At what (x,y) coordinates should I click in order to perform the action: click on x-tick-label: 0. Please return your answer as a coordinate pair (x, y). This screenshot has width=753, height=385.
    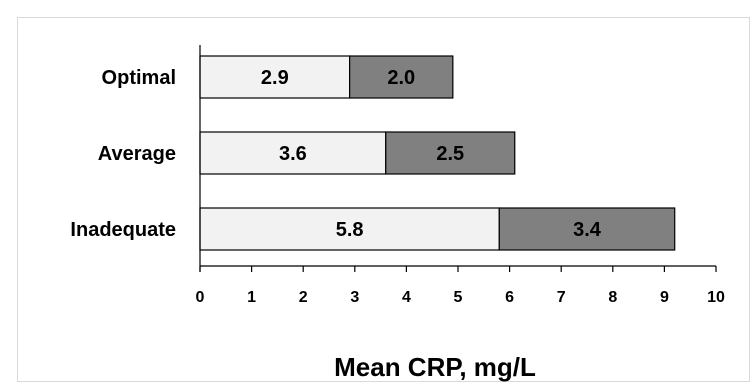
    Looking at the image, I should click on (200, 297).